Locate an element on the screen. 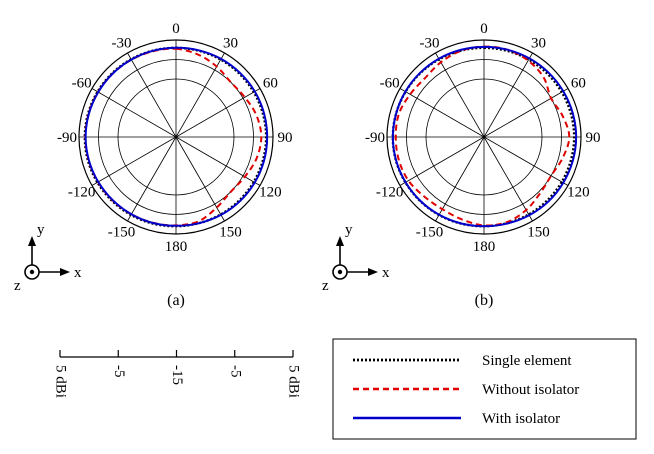  legend-entry: Without isolator is located at coordinates (530, 390).